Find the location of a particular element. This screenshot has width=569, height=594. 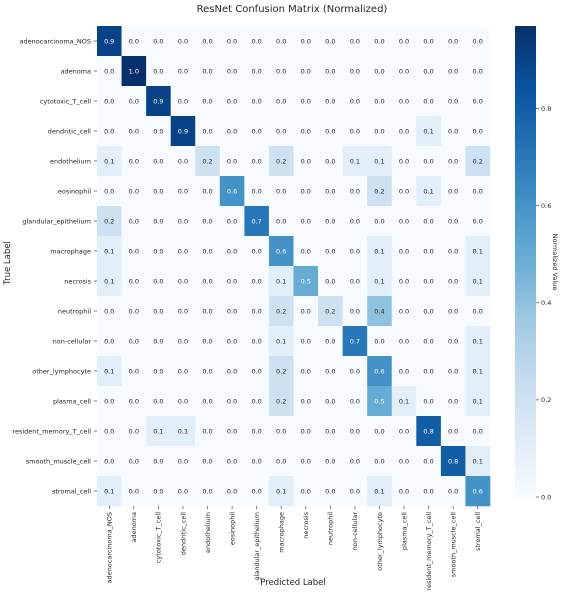

colorbar-tick-label: 0.2 is located at coordinates (546, 400).